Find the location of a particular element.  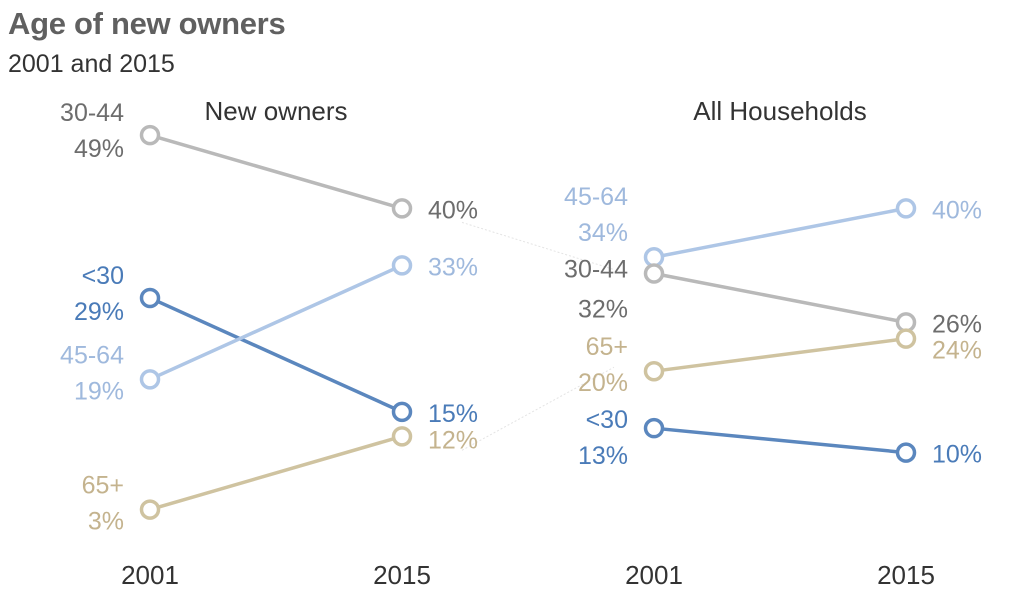

series-45-64: 45-64 34% 40% is located at coordinates (773, 225).